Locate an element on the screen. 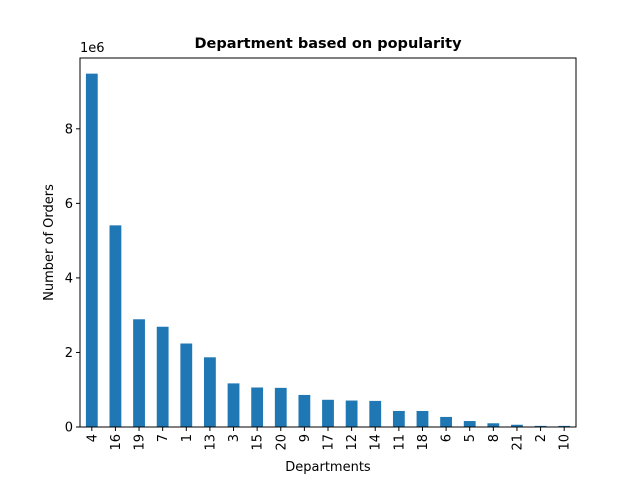 This screenshot has height=480, width=640. x-tick-label: 13 is located at coordinates (210, 442).